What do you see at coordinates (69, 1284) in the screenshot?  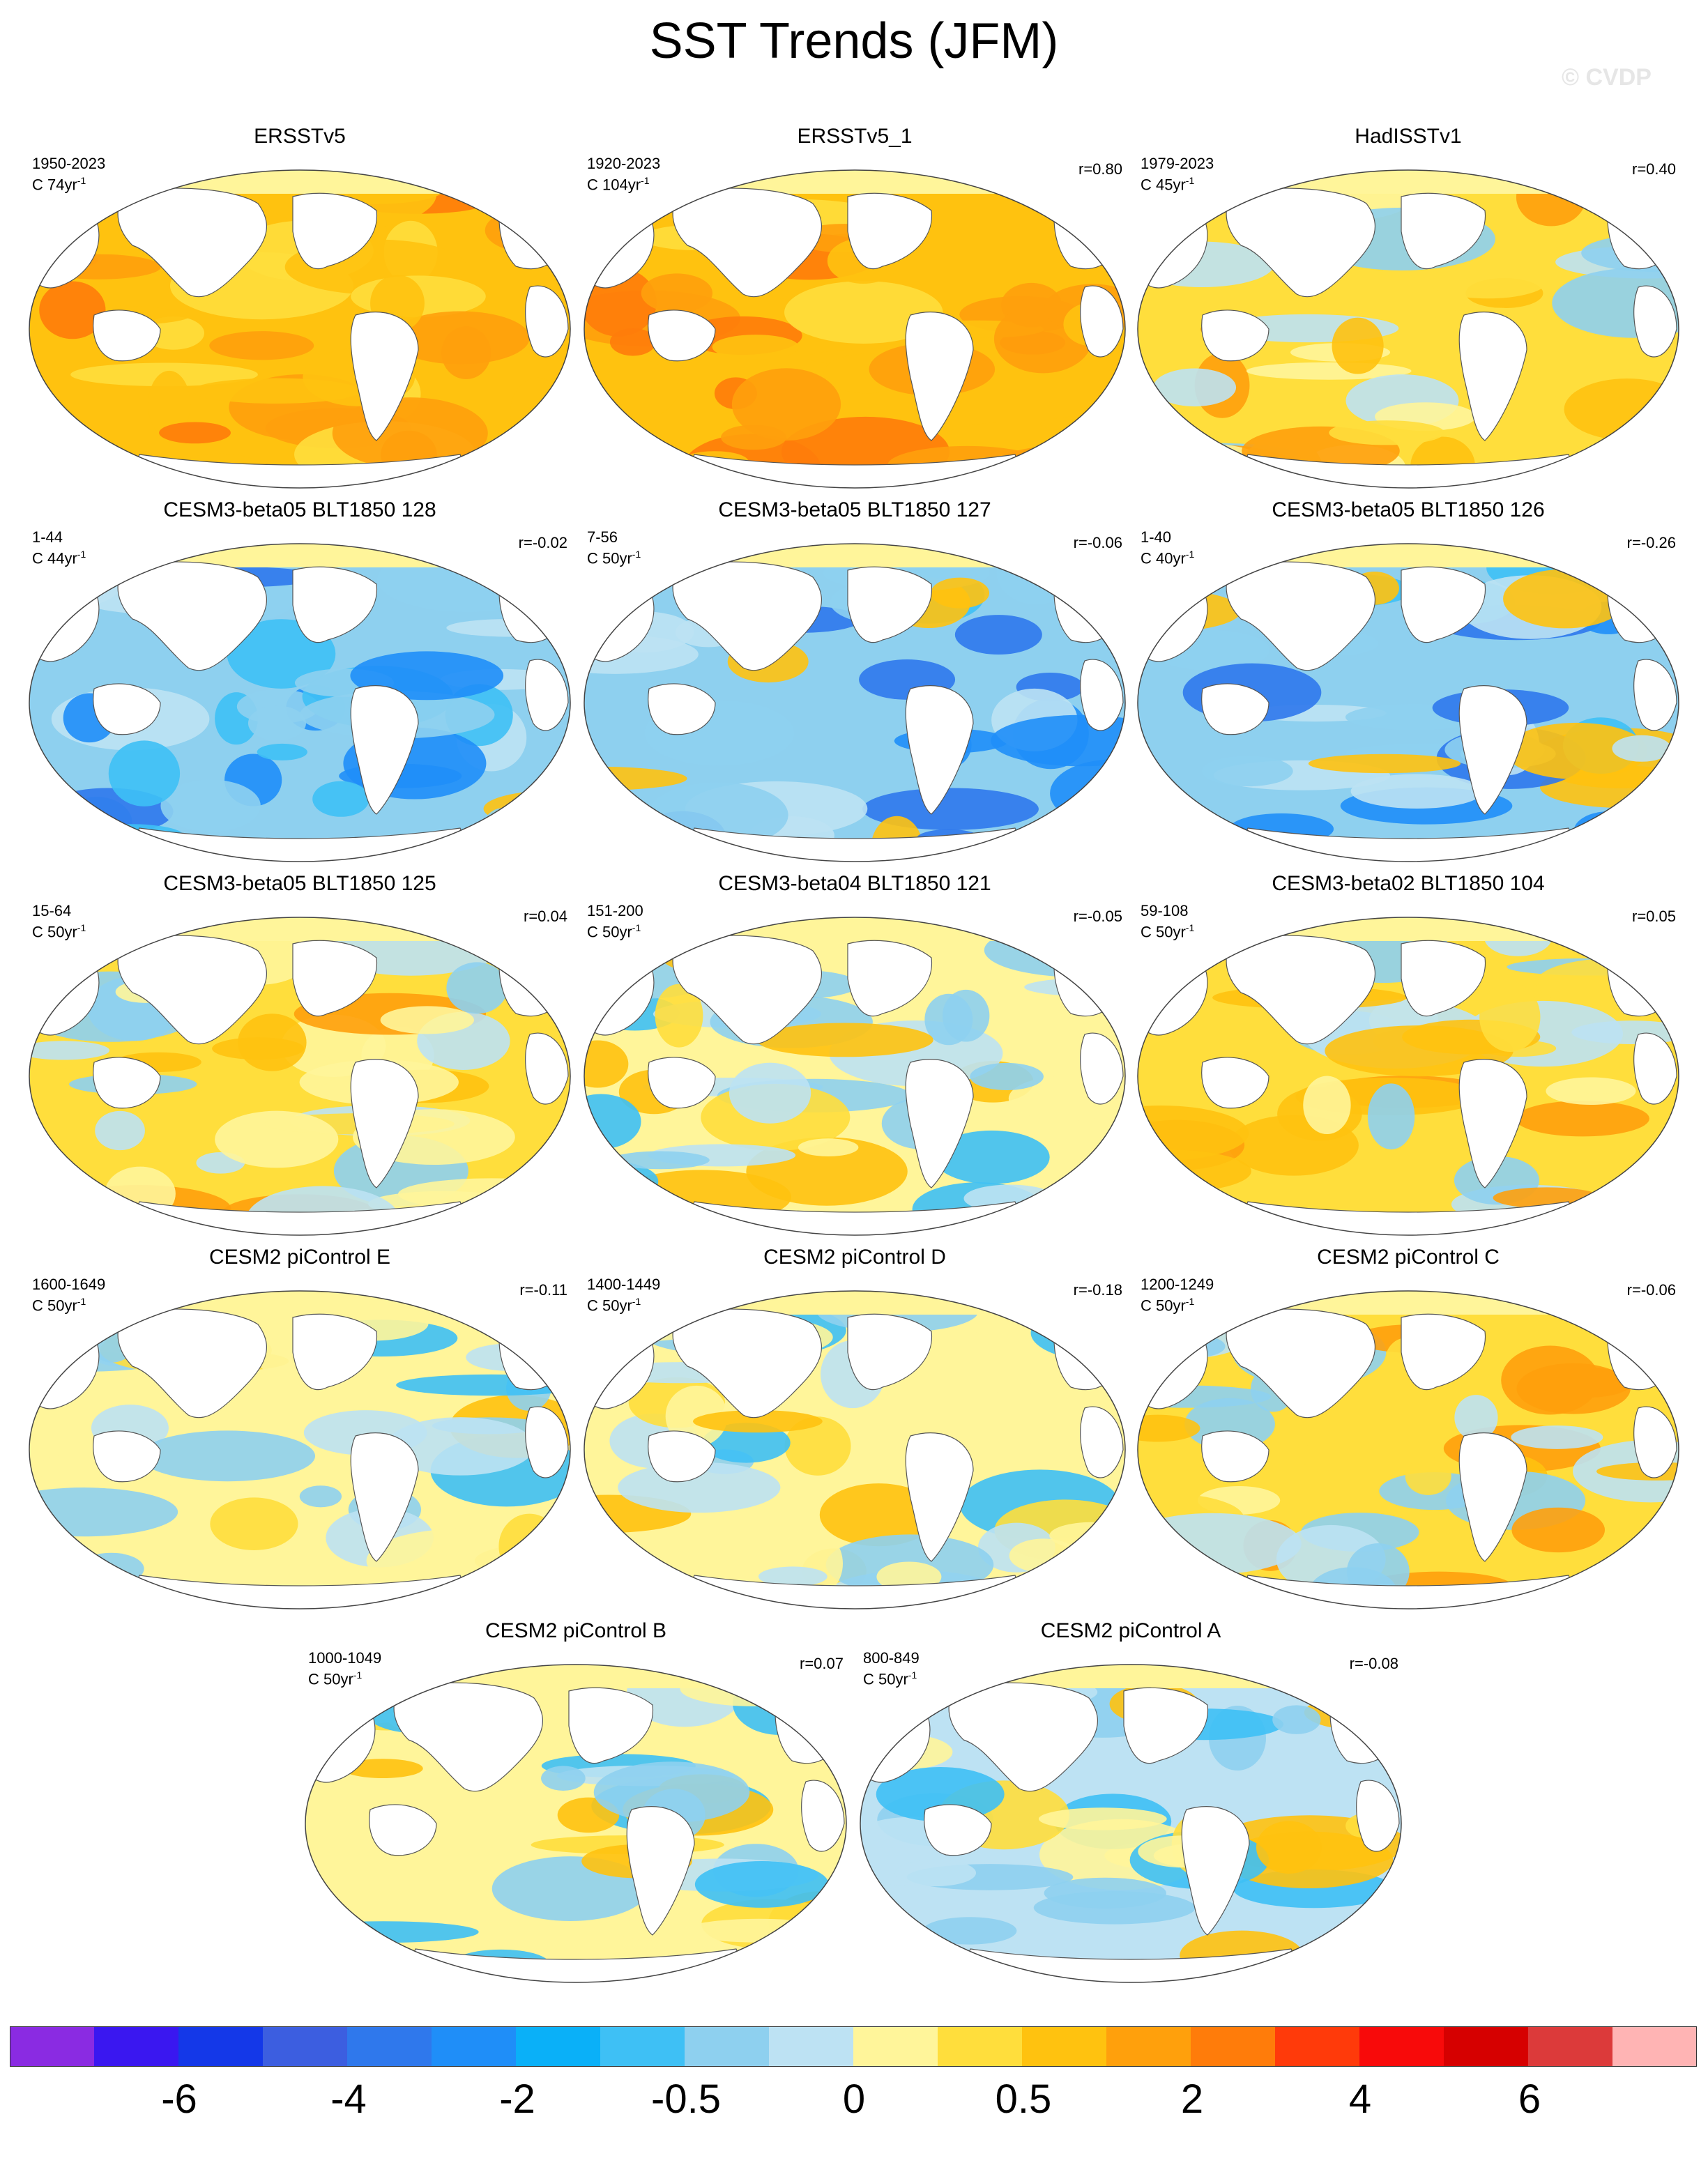 I see `panel-years: 1600-1649` at bounding box center [69, 1284].